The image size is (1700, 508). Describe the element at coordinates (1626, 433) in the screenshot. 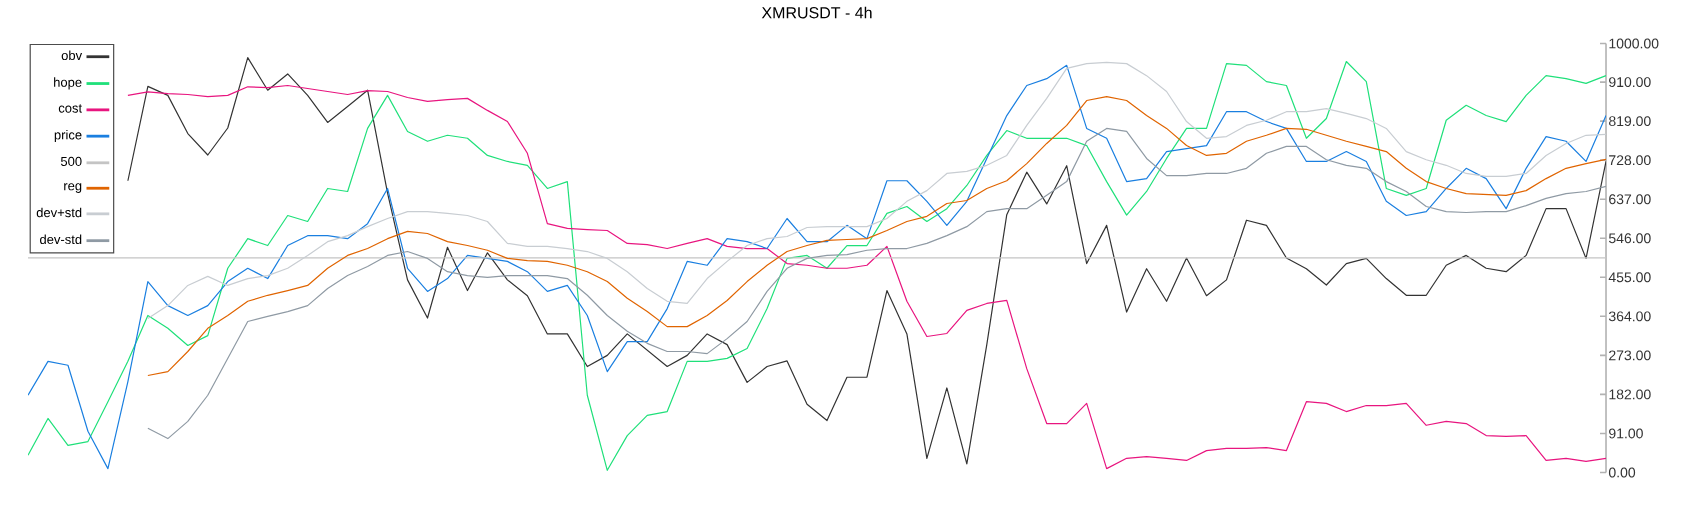

I see `y-tick-label: 91.00` at that location.